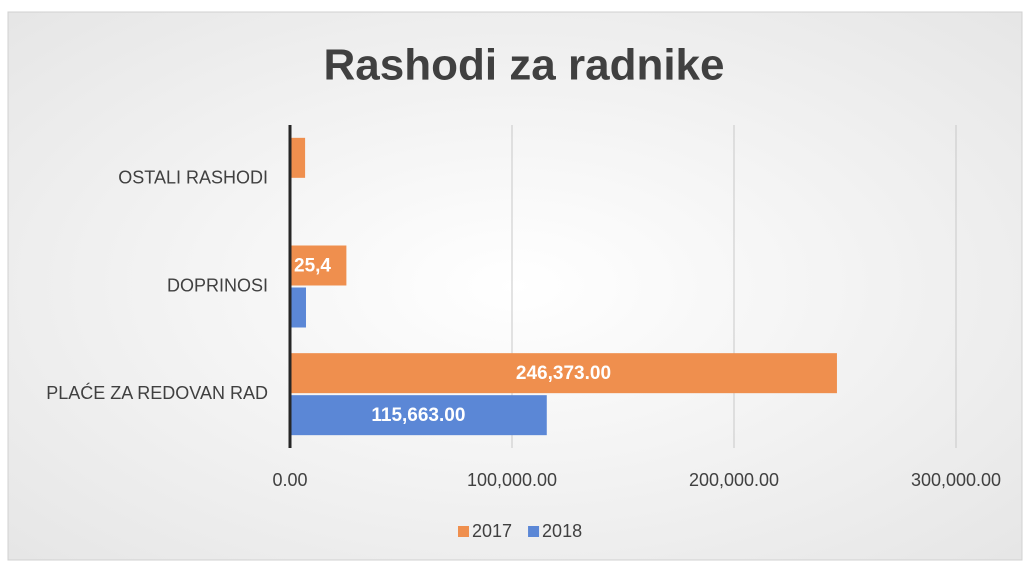 The width and height of the screenshot is (1028, 566). Describe the element at coordinates (217, 285) in the screenshot. I see `y-tick-label: DOPRINOSI` at that location.